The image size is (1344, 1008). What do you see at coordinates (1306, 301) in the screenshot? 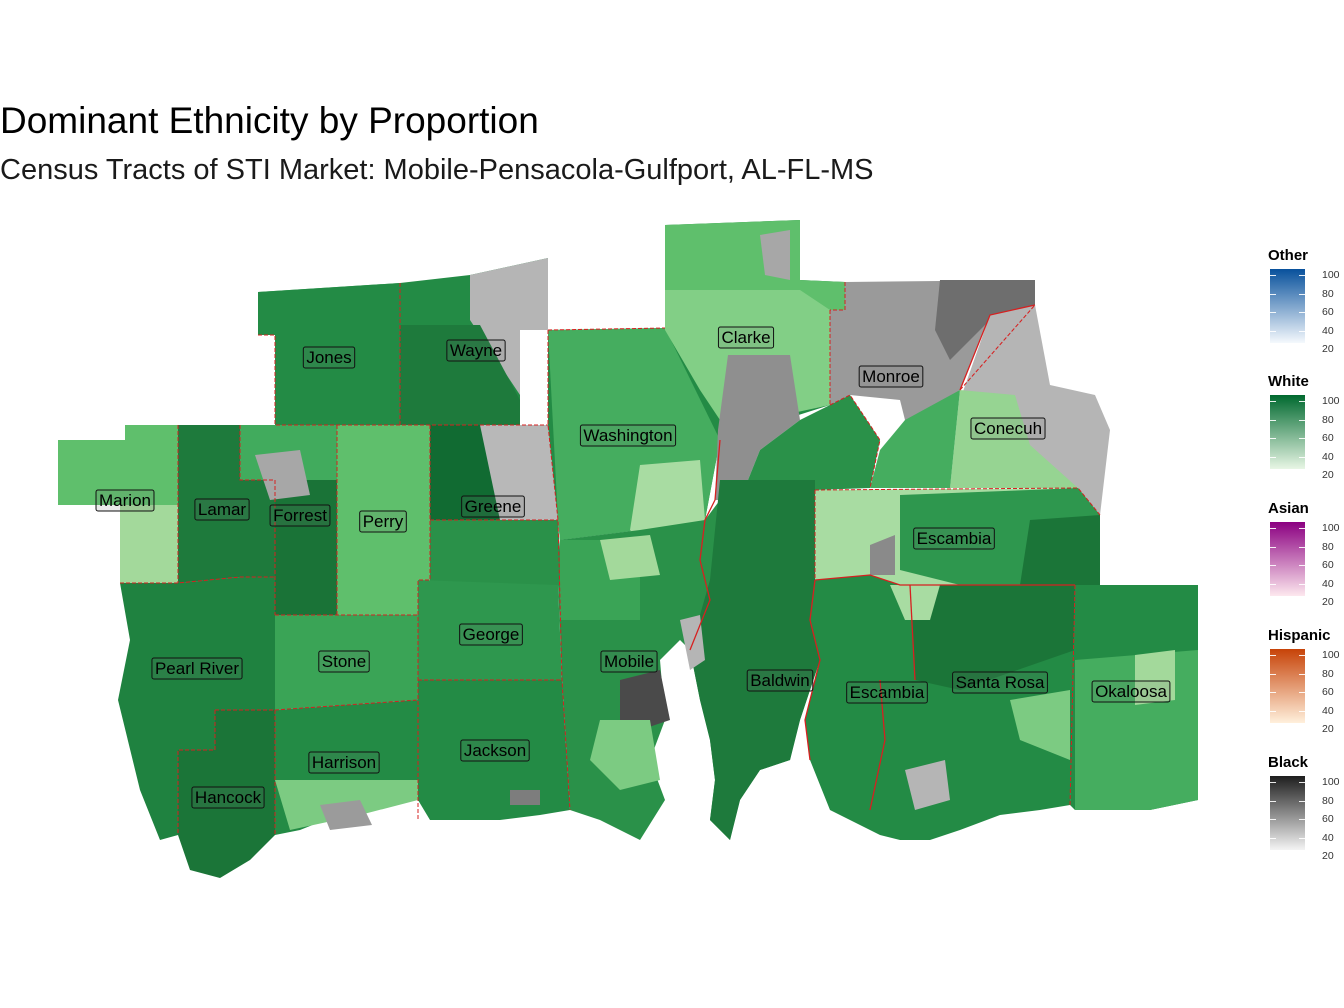
I see `legend-other: Other 100 80 60 40 20` at bounding box center [1306, 301].